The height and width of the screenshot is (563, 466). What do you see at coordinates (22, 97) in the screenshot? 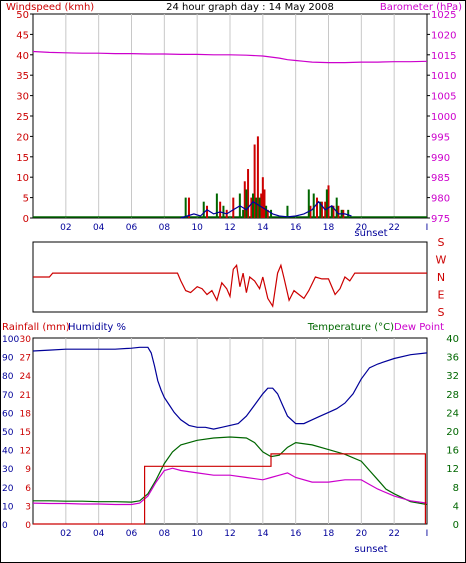
I see `windspeed-tick-label: 30` at bounding box center [22, 97].